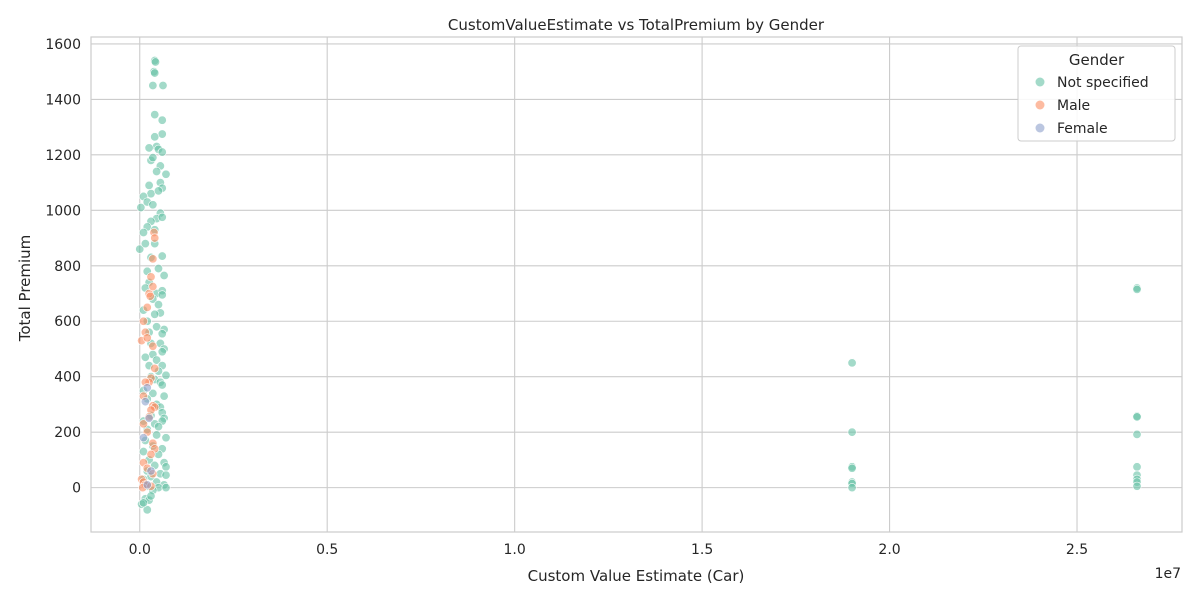 The height and width of the screenshot is (600, 1200). I want to click on series-female, so click(147, 436).